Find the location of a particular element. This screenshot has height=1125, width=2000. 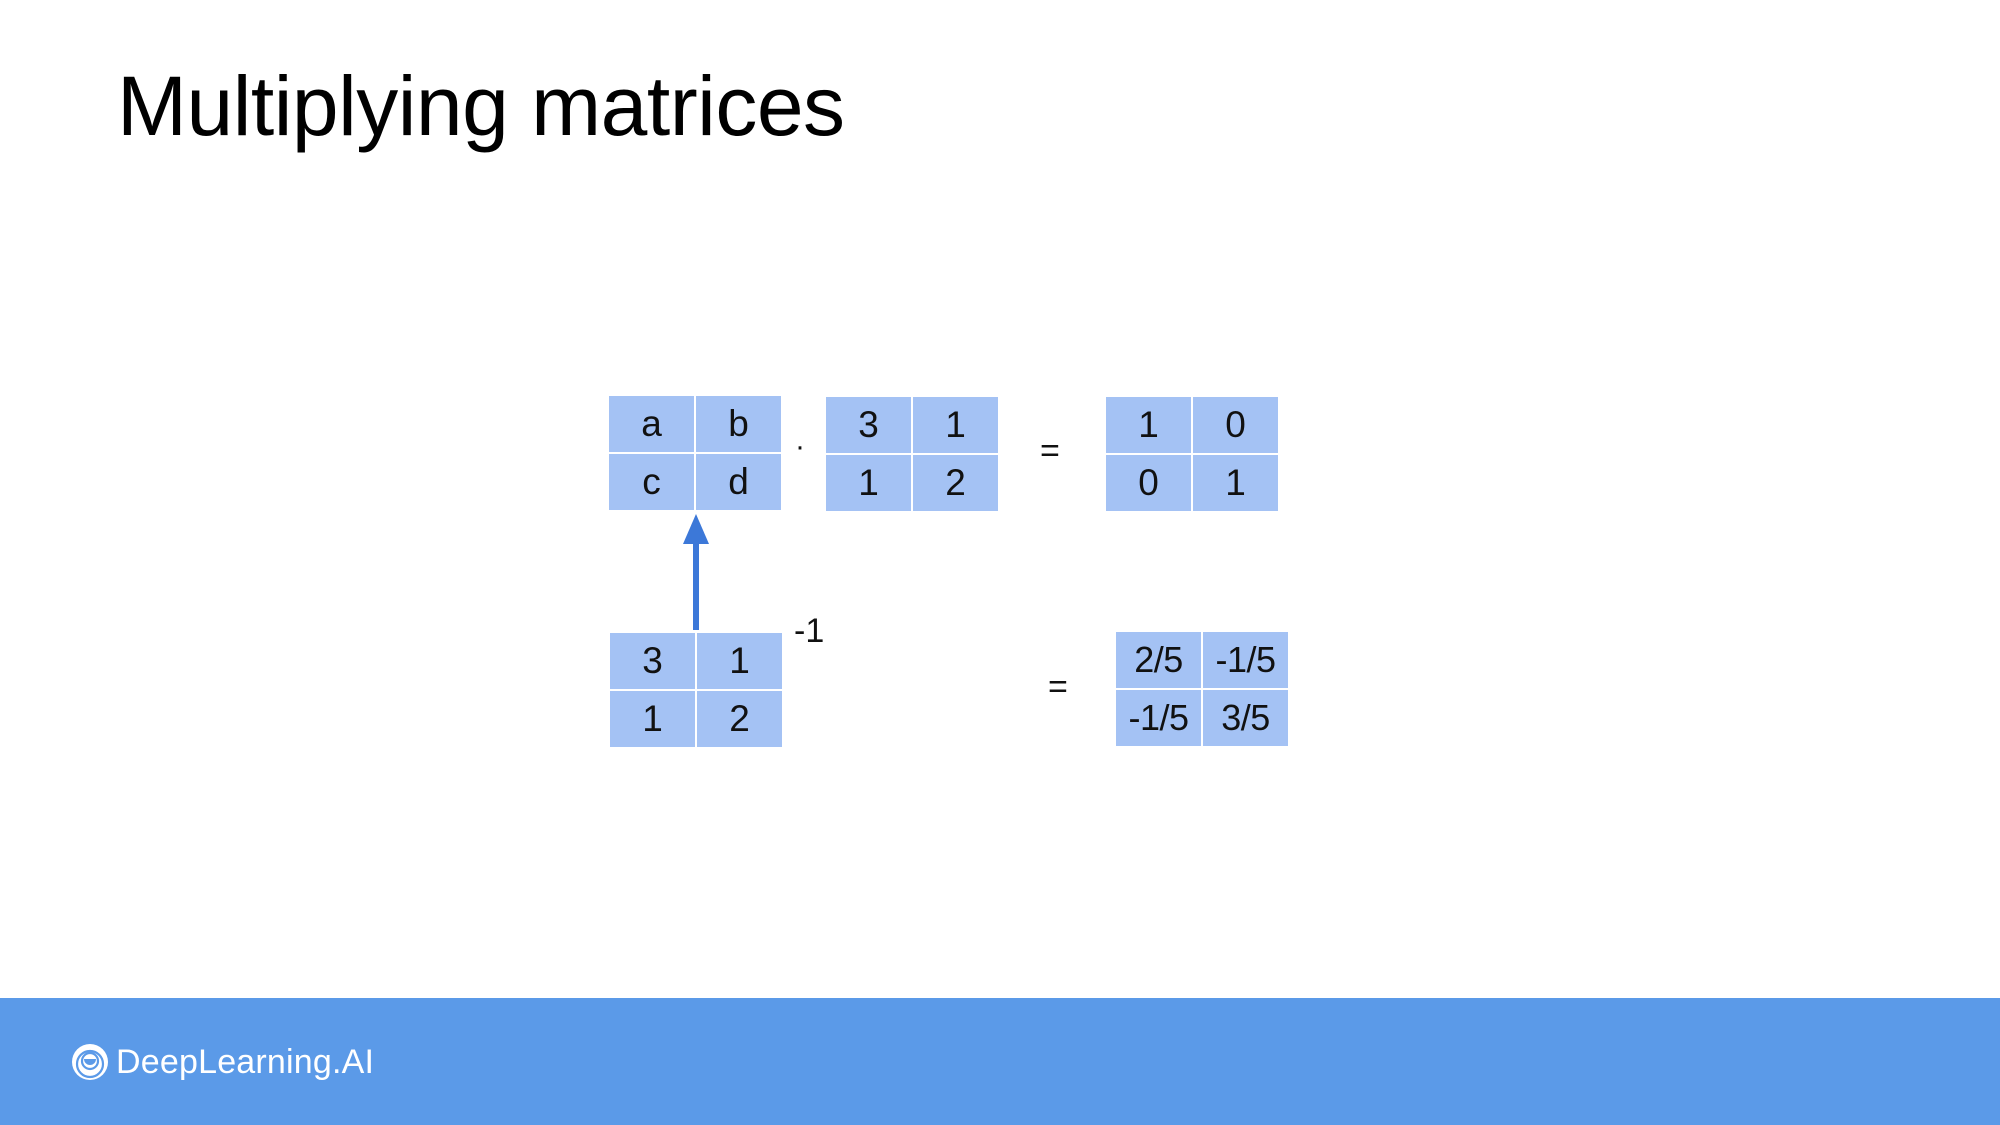

matrix-identity: 1 0 0 1 is located at coordinates (1192, 454).